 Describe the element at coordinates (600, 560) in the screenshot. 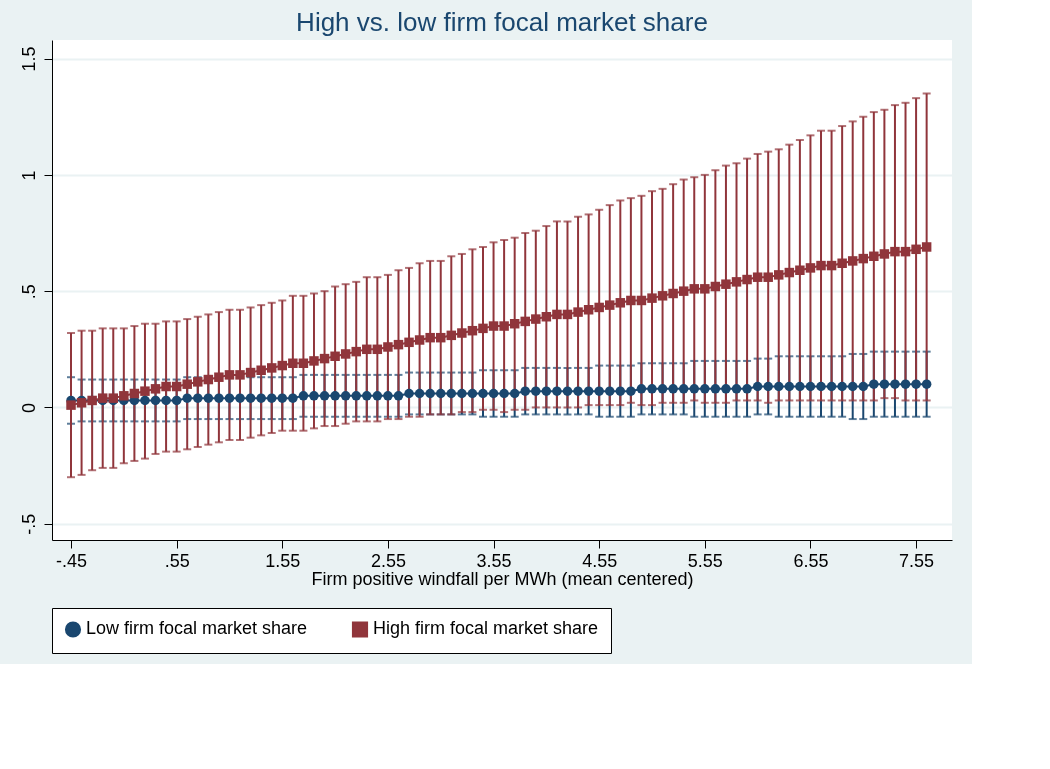

I see `x-tick-label: 4.55` at that location.